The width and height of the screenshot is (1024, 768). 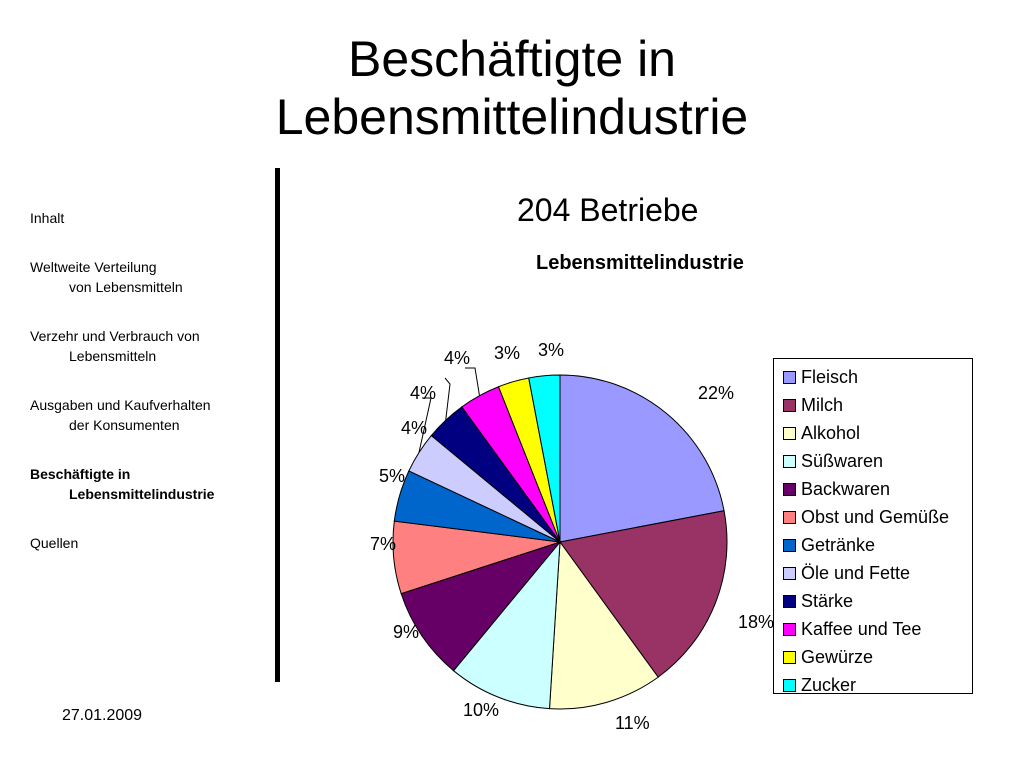 I want to click on legend-label: Öle und Fette, so click(x=856, y=573).